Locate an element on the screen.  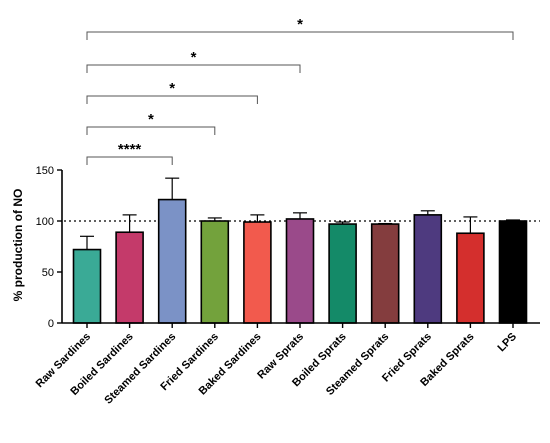
x-tick-label: LPS is located at coordinates (507, 343).